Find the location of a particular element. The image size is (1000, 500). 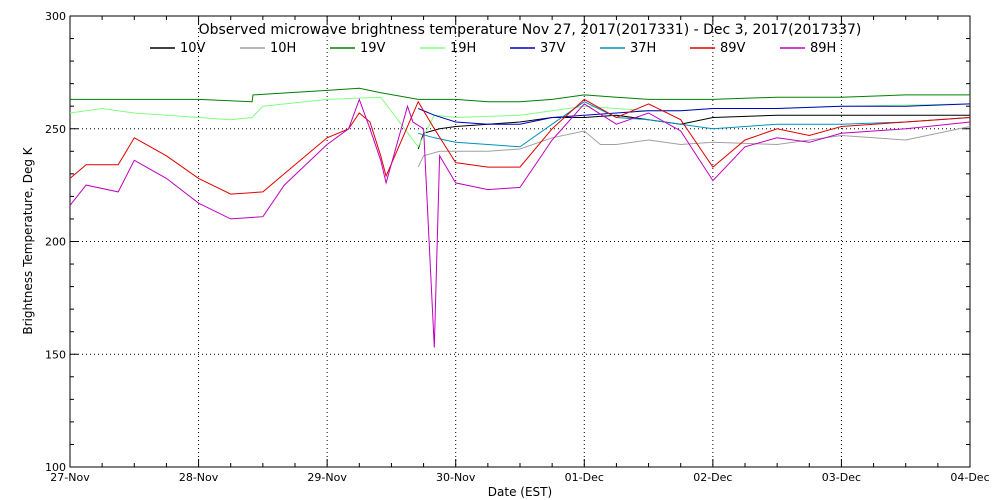

legend-label: 10H is located at coordinates (283, 48).